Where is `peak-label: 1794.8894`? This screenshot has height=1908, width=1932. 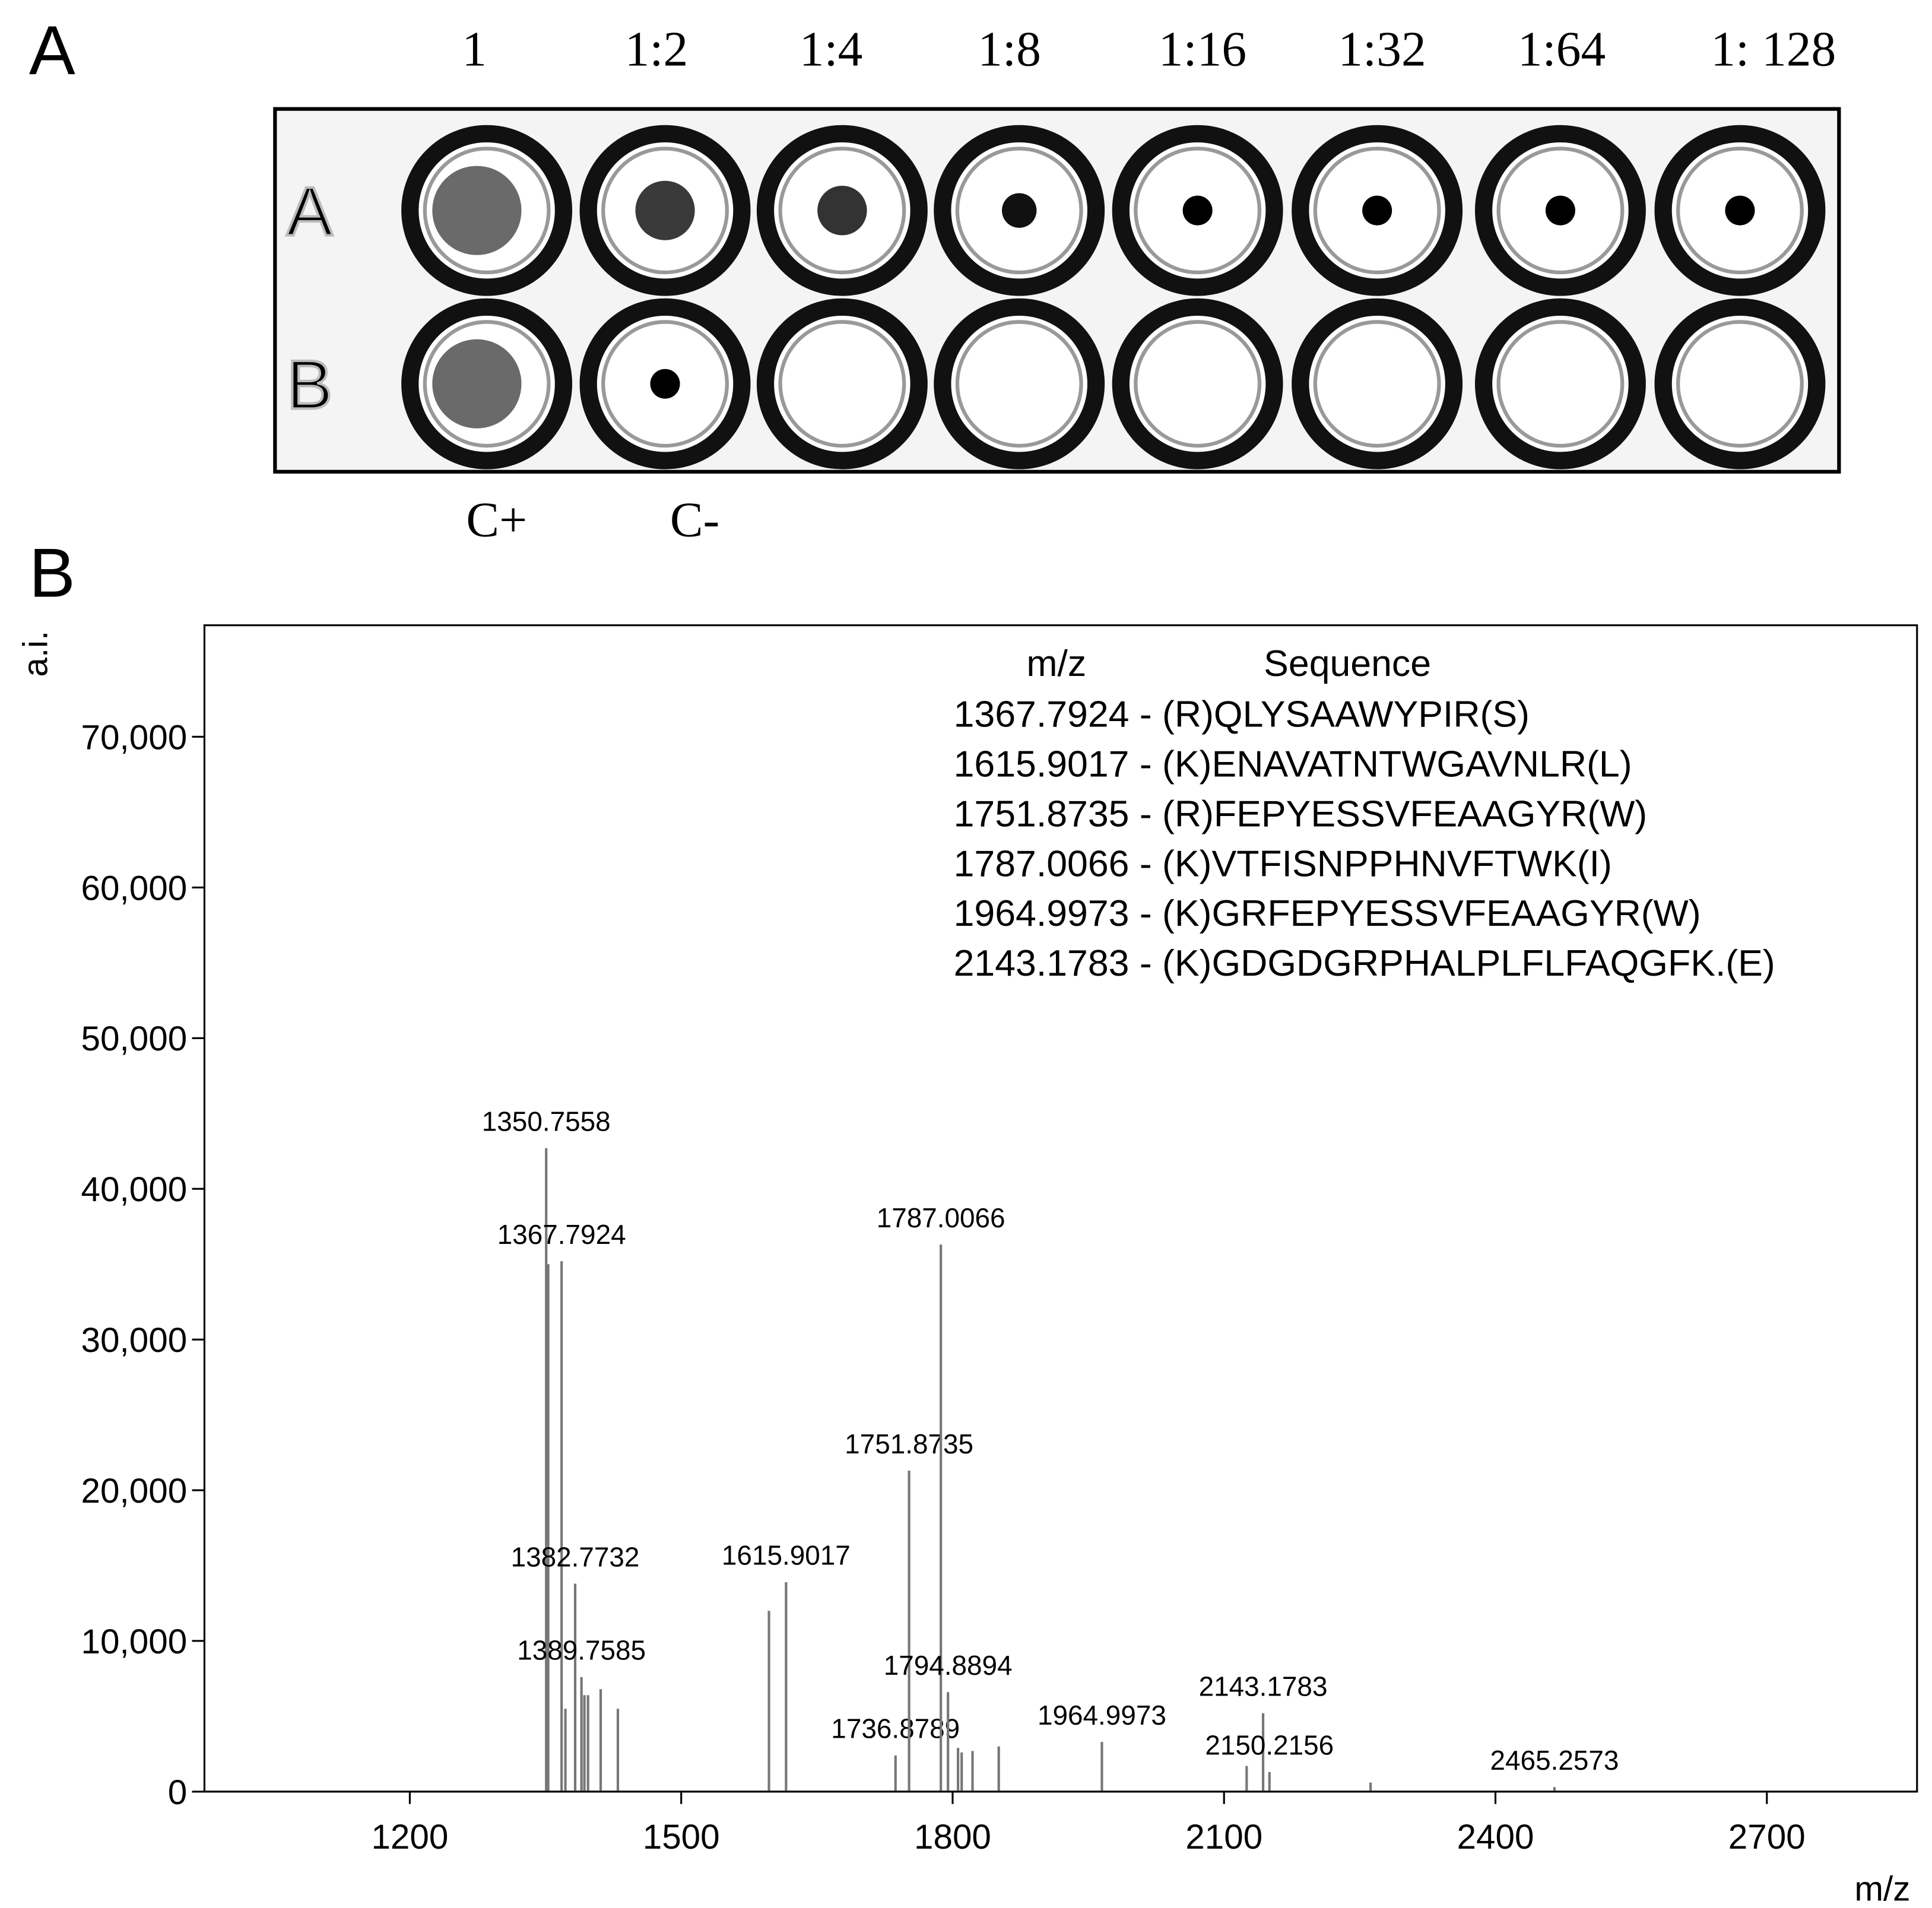 peak-label: 1794.8894 is located at coordinates (948, 1666).